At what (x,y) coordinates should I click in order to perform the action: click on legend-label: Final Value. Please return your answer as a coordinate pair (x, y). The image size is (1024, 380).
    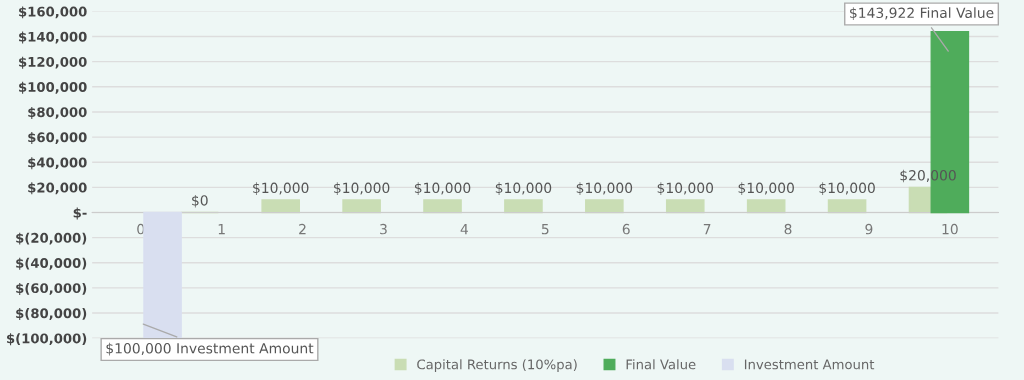
    Looking at the image, I should click on (661, 364).